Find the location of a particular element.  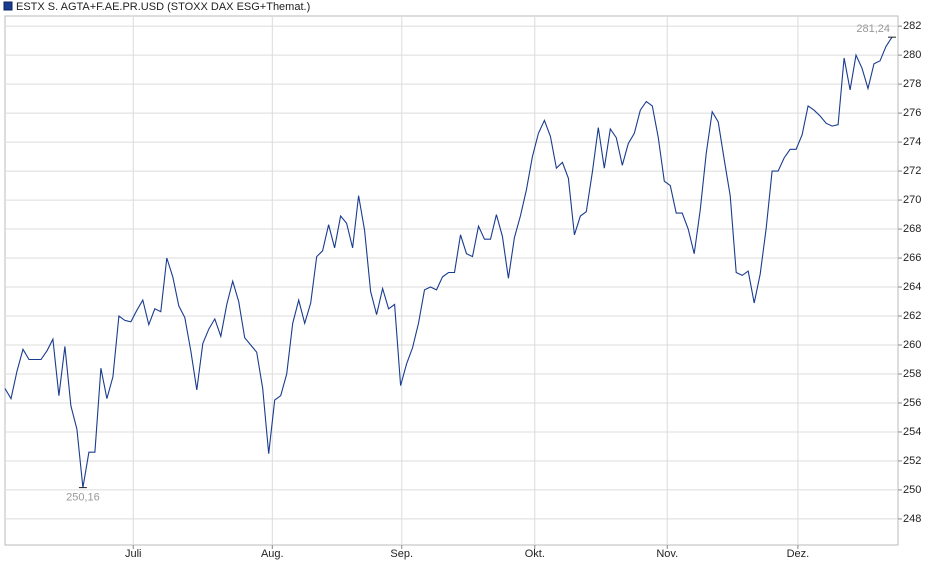

x-tick-label: Dez. is located at coordinates (798, 554).